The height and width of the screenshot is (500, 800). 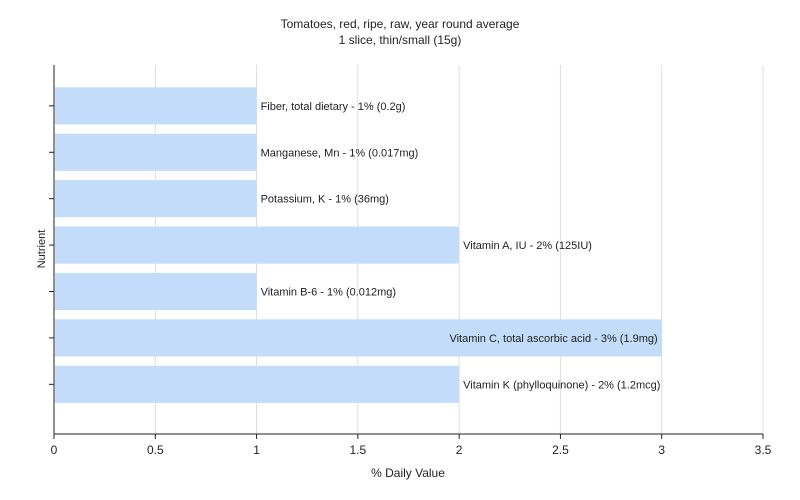 I want to click on bar-label-4: Vitamin B-6 - 1% (0.012mg), so click(x=329, y=293).